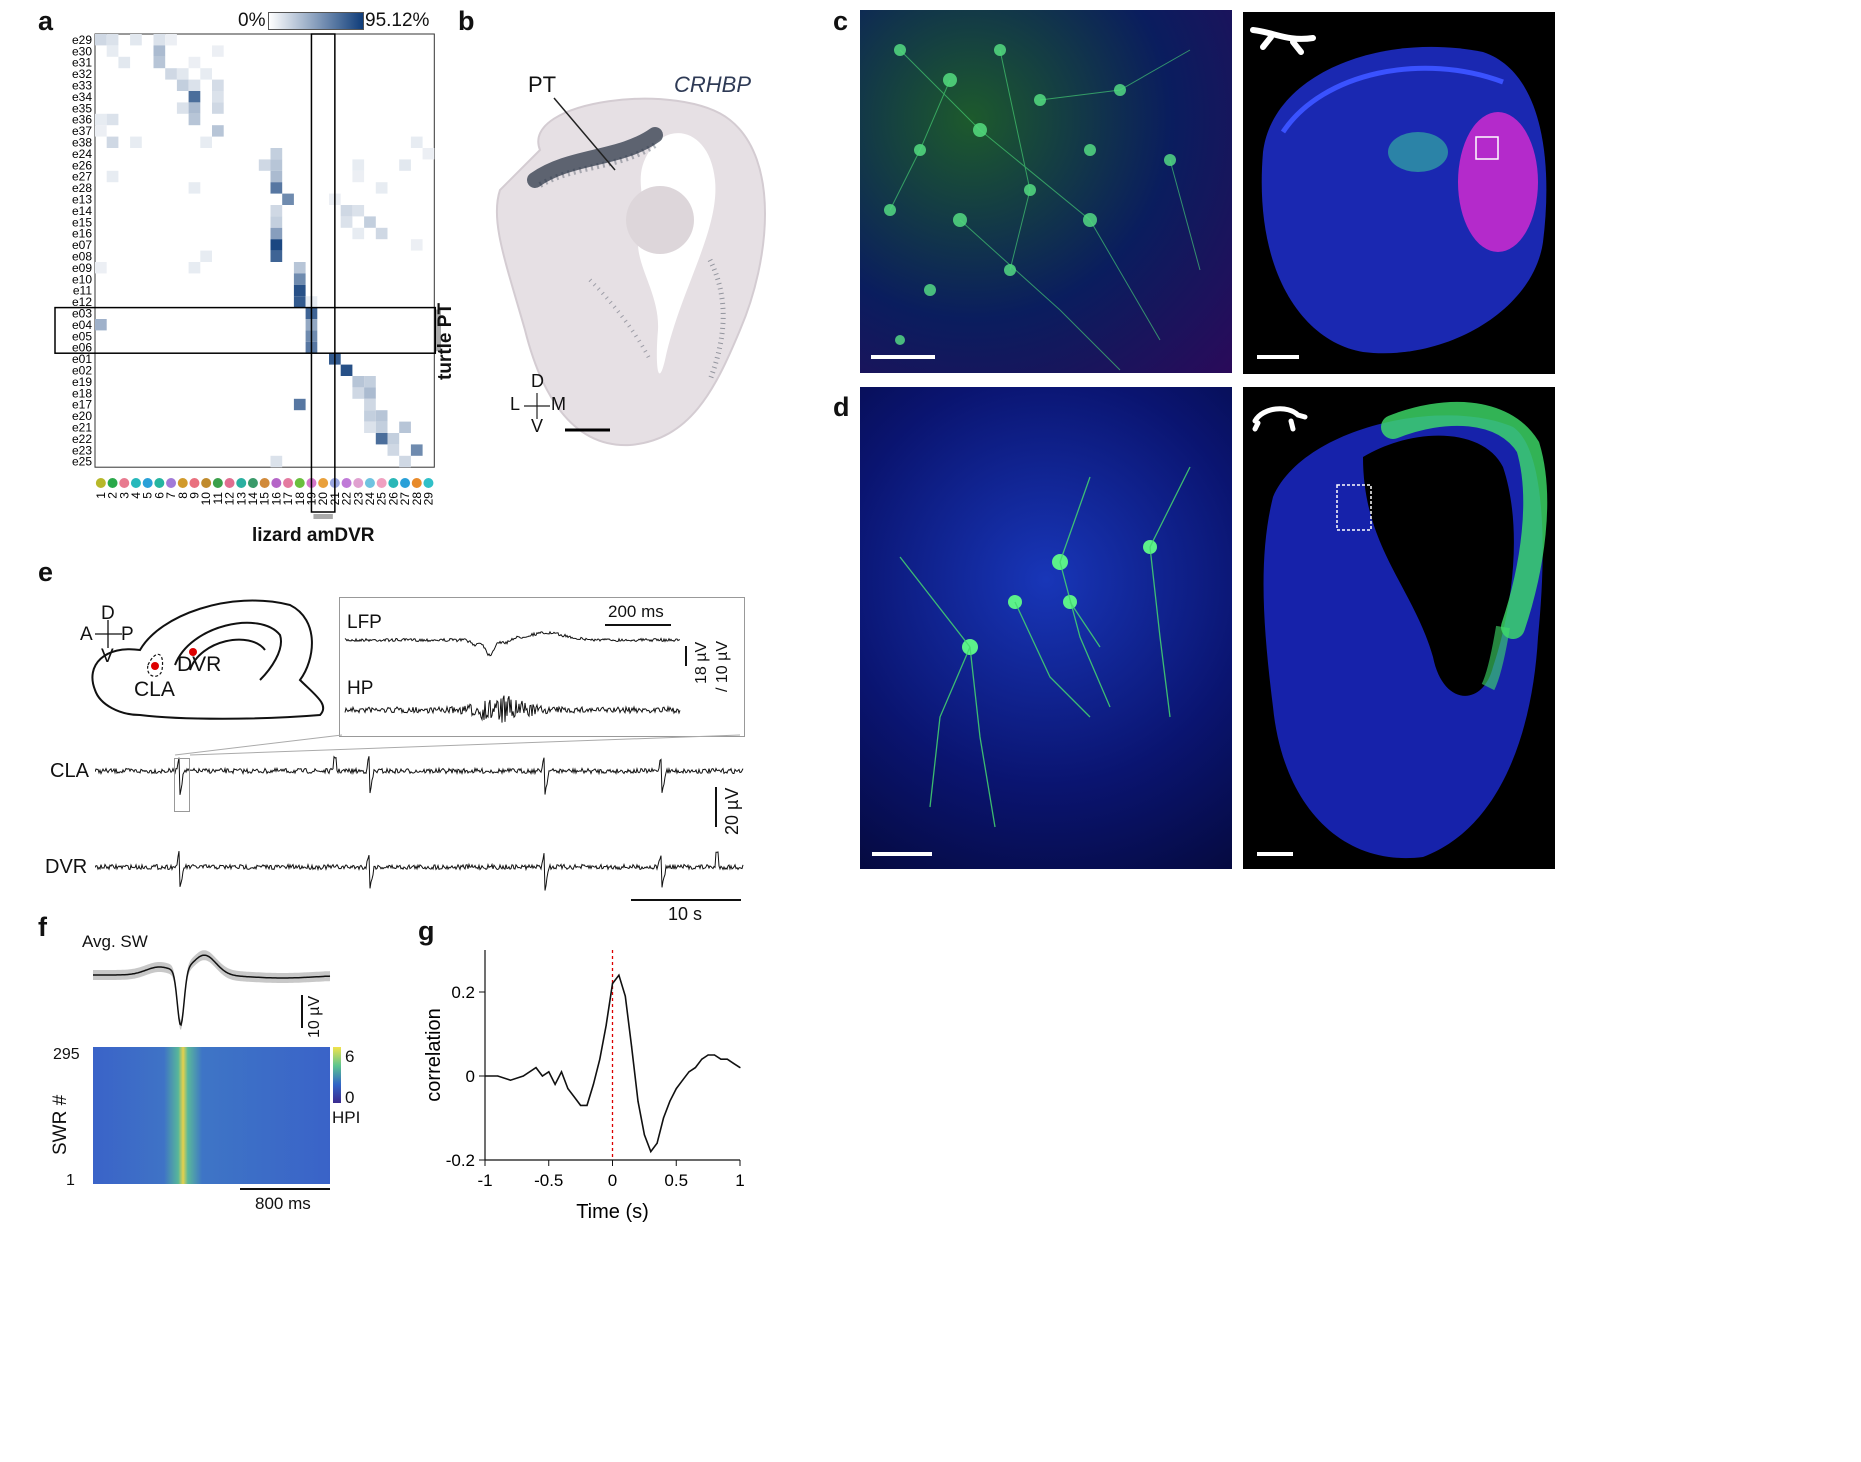 This screenshot has height=1462, width=1861. What do you see at coordinates (438, 330) in the screenshot?
I see `row-group-bar` at bounding box center [438, 330].